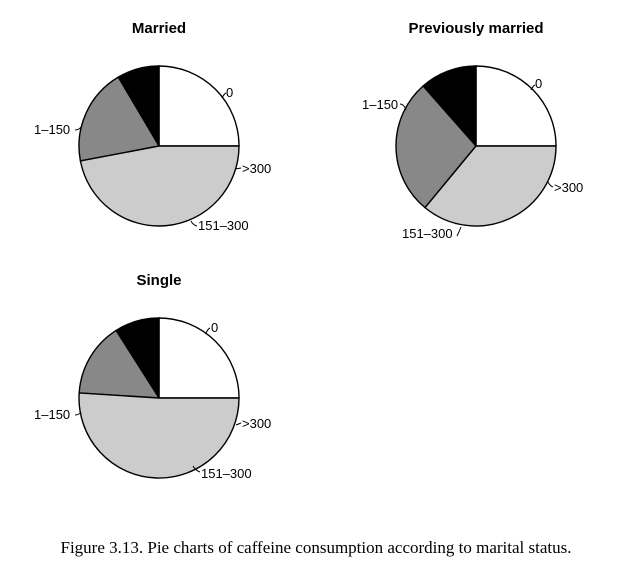  I want to click on slice-label-married-151-300: 151–300, so click(223, 225).